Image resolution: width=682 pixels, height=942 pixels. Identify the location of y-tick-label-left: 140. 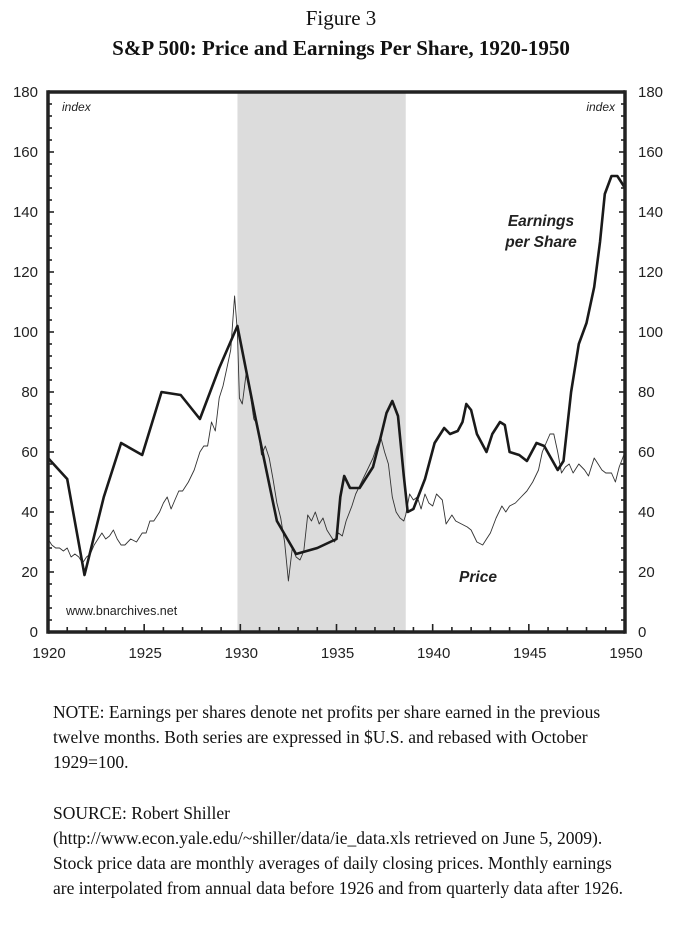
(25, 212).